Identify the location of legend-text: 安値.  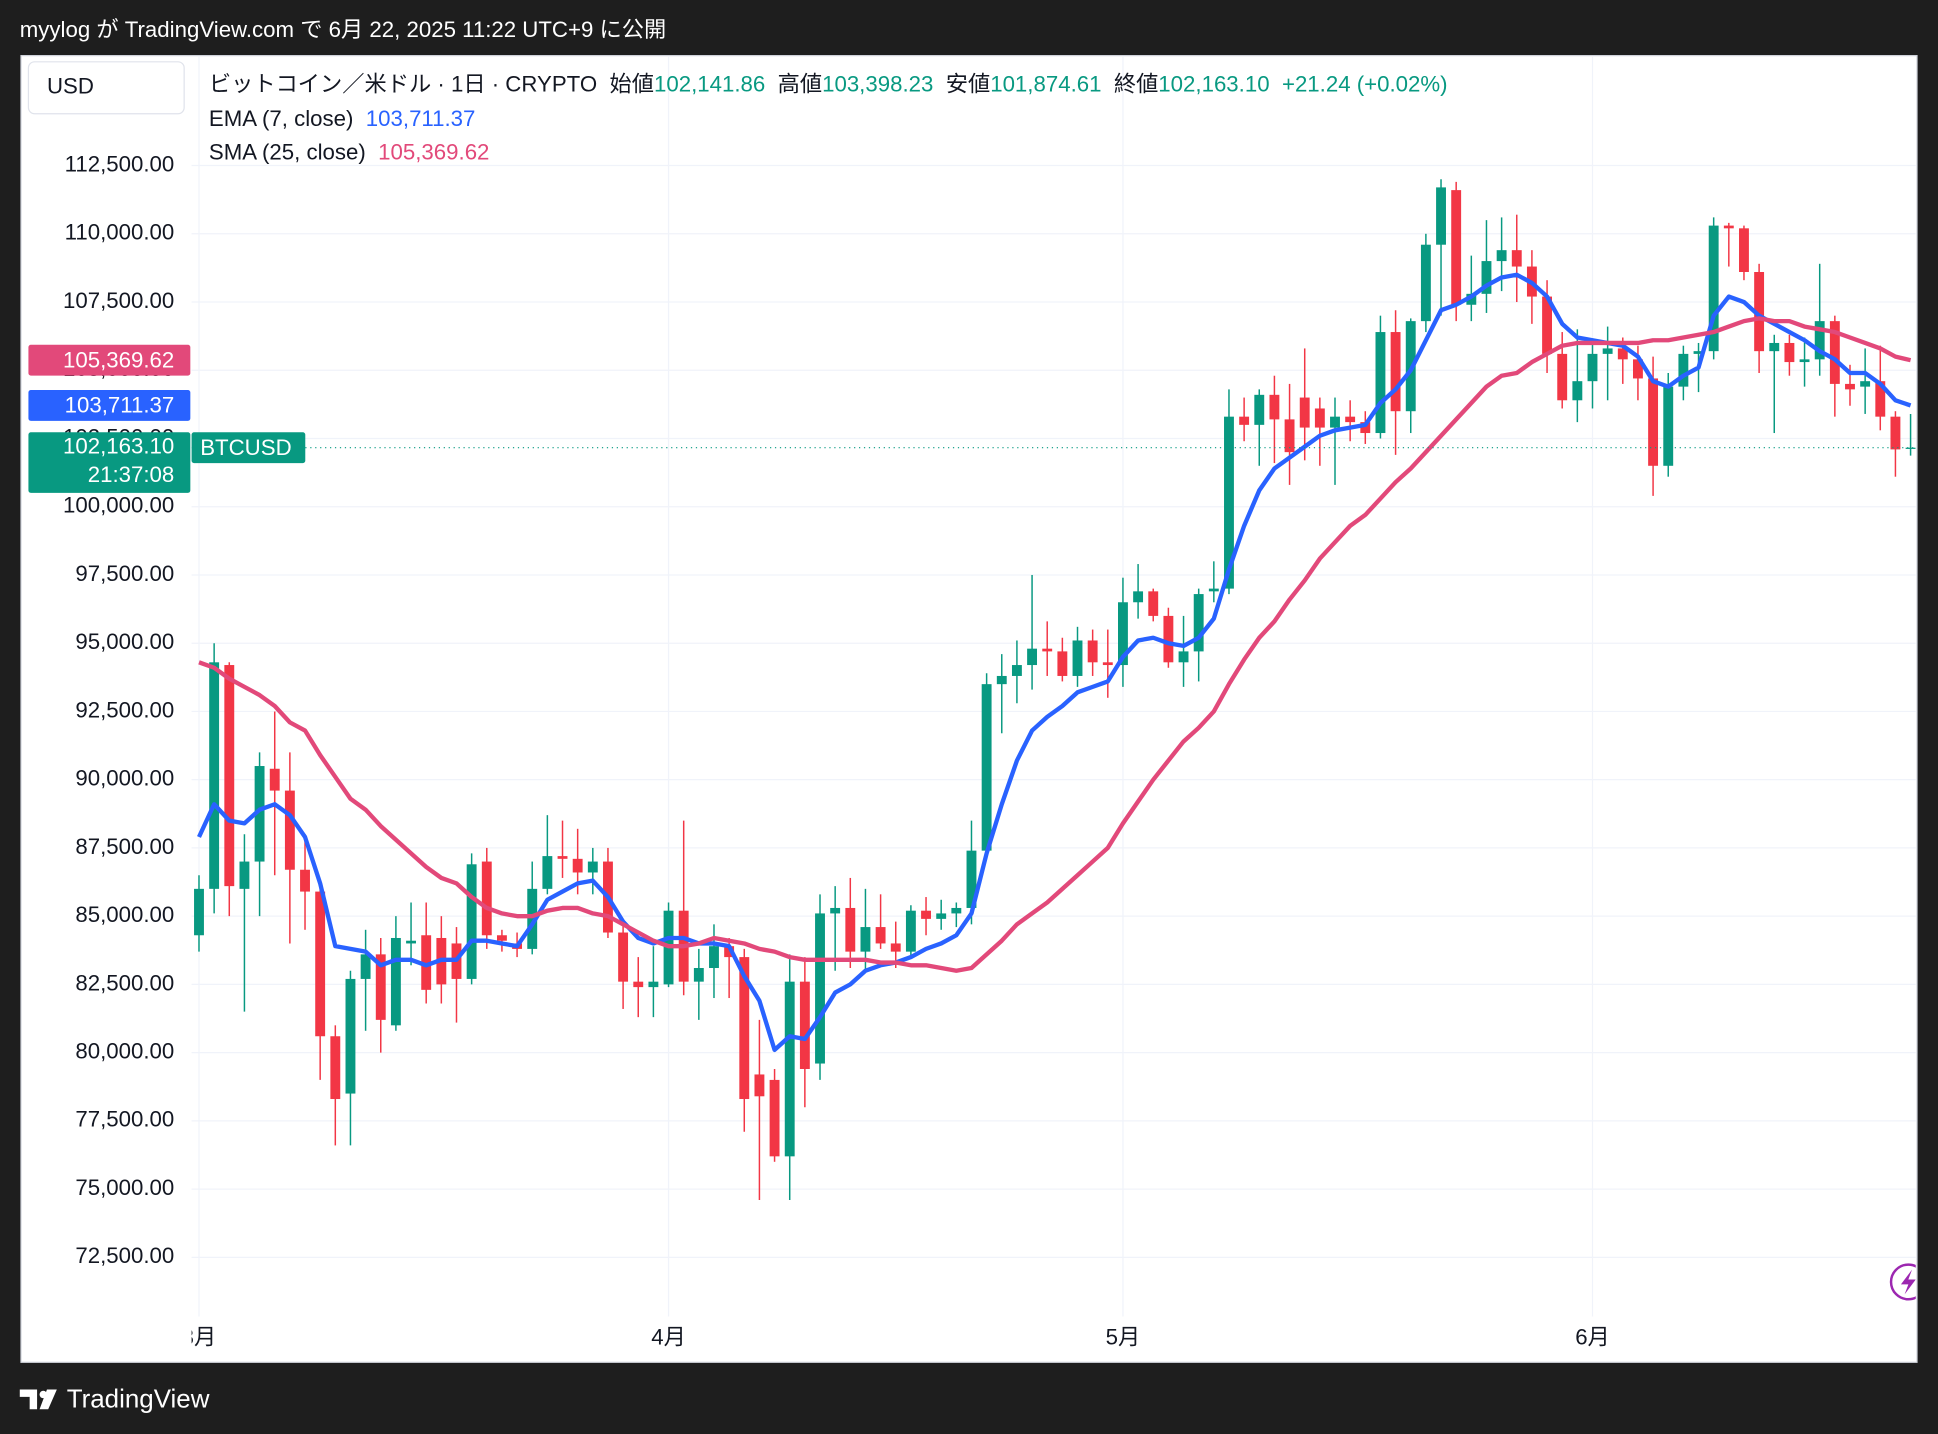
(968, 83).